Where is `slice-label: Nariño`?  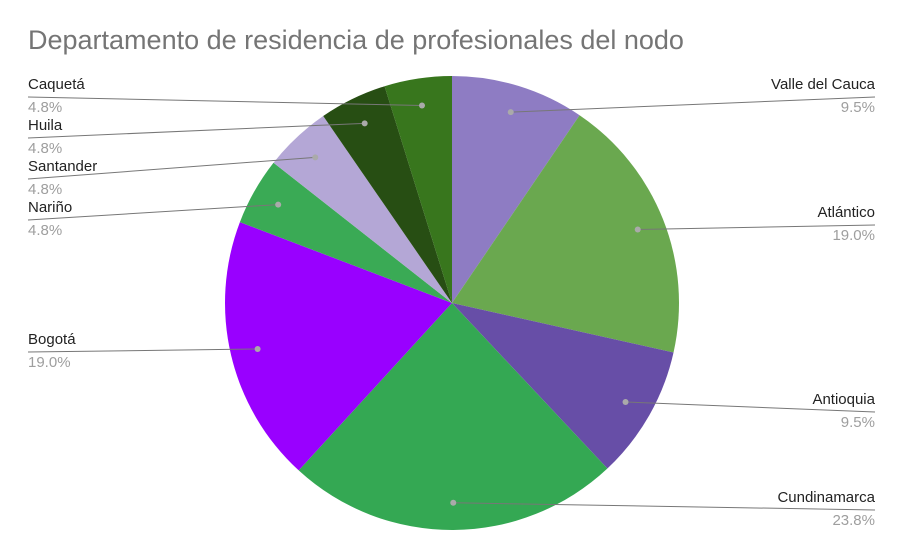 slice-label: Nariño is located at coordinates (50, 207).